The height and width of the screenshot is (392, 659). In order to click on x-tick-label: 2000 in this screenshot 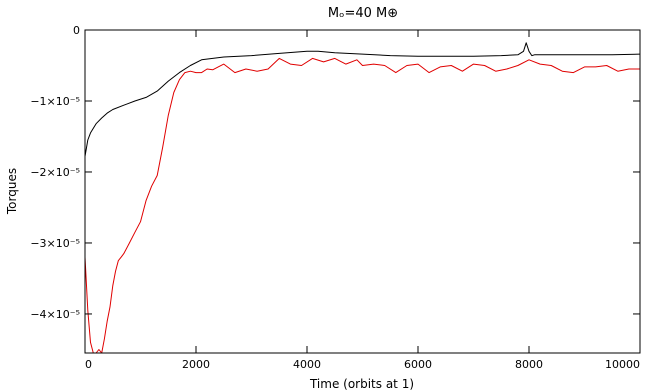, I will do `click(196, 364)`.